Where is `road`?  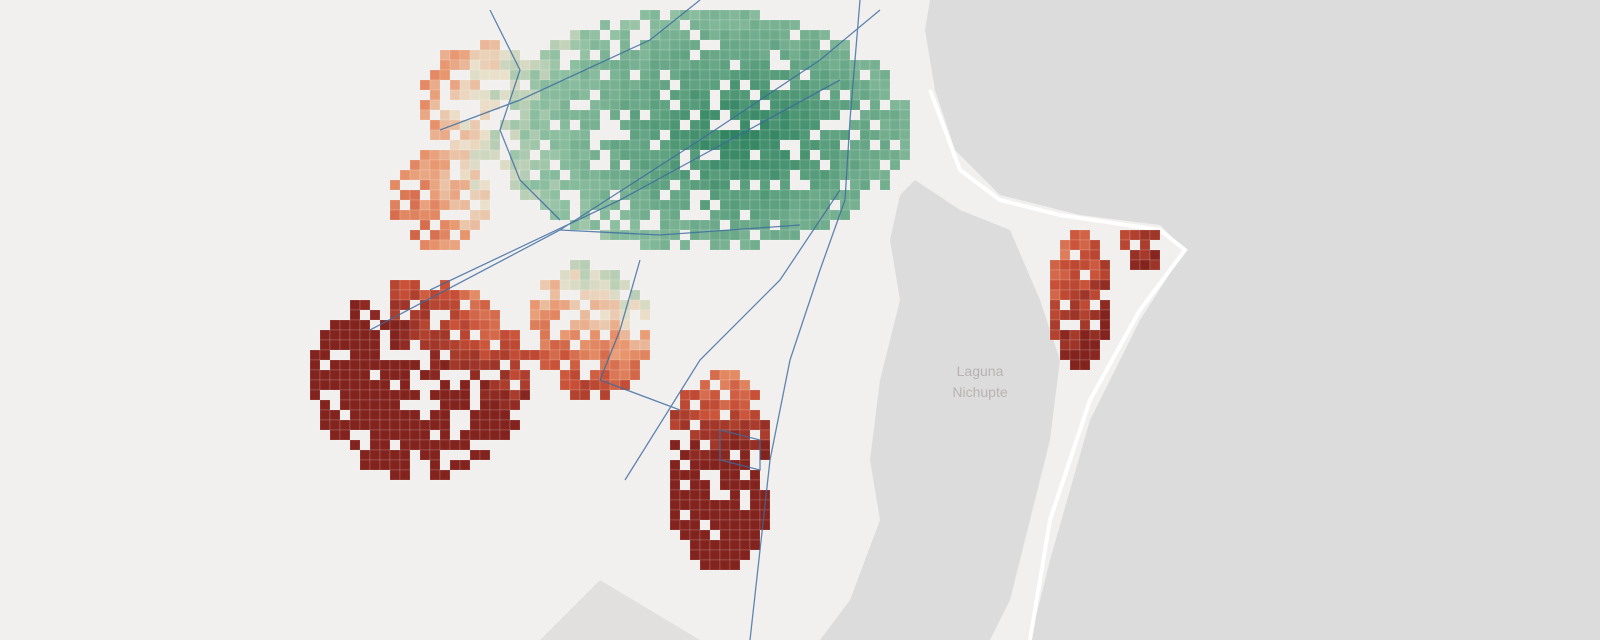 road is located at coordinates (635, 185).